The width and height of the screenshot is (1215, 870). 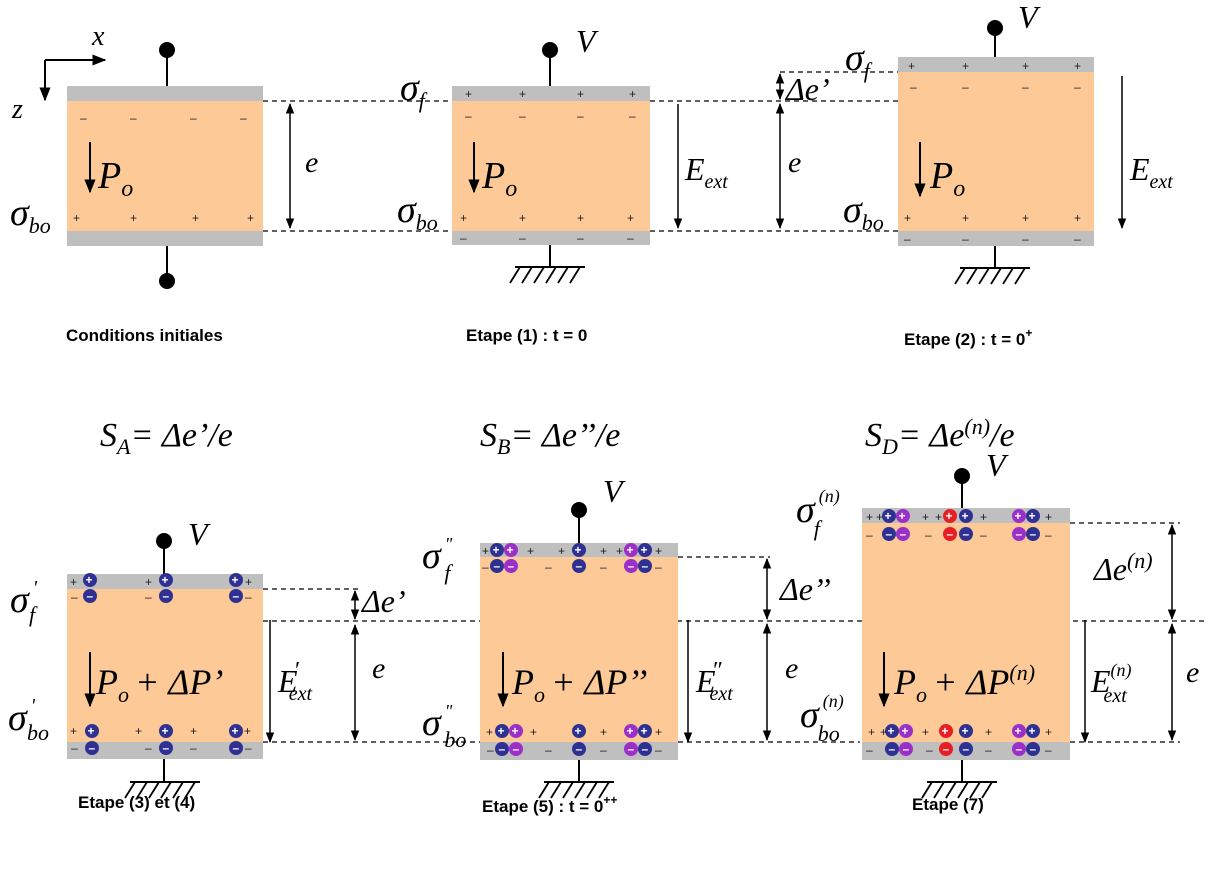 I want to click on field-label: E′ ext, so click(x=295, y=681).